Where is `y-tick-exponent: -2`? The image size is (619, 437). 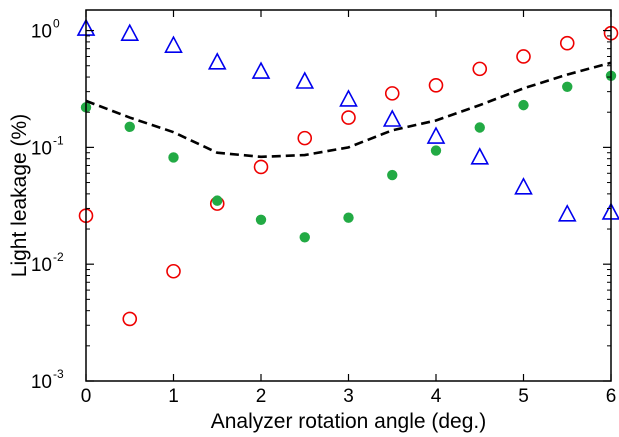 y-tick-exponent: -2 is located at coordinates (58, 257).